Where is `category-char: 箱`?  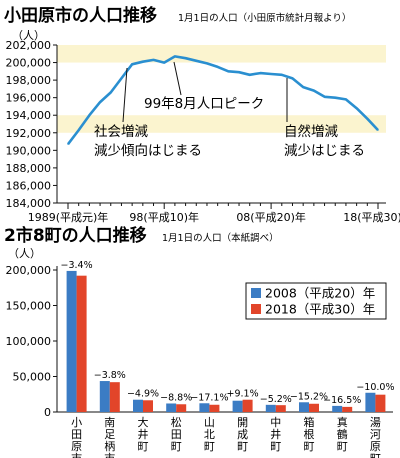
category-char: 箱 is located at coordinates (309, 422).